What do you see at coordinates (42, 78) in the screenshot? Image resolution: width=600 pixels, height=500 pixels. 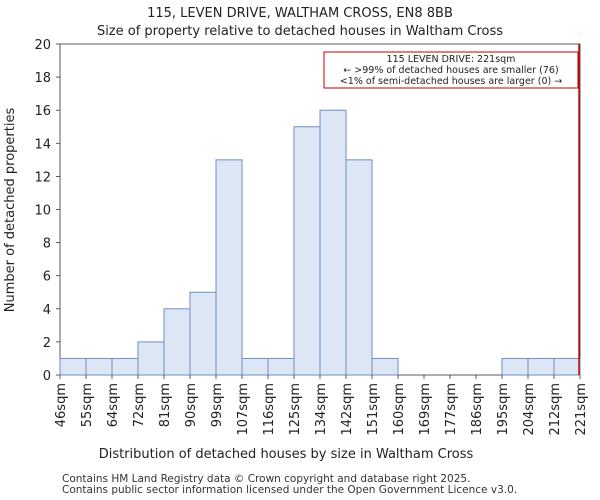 I see `y-tick-label: 18` at bounding box center [42, 78].